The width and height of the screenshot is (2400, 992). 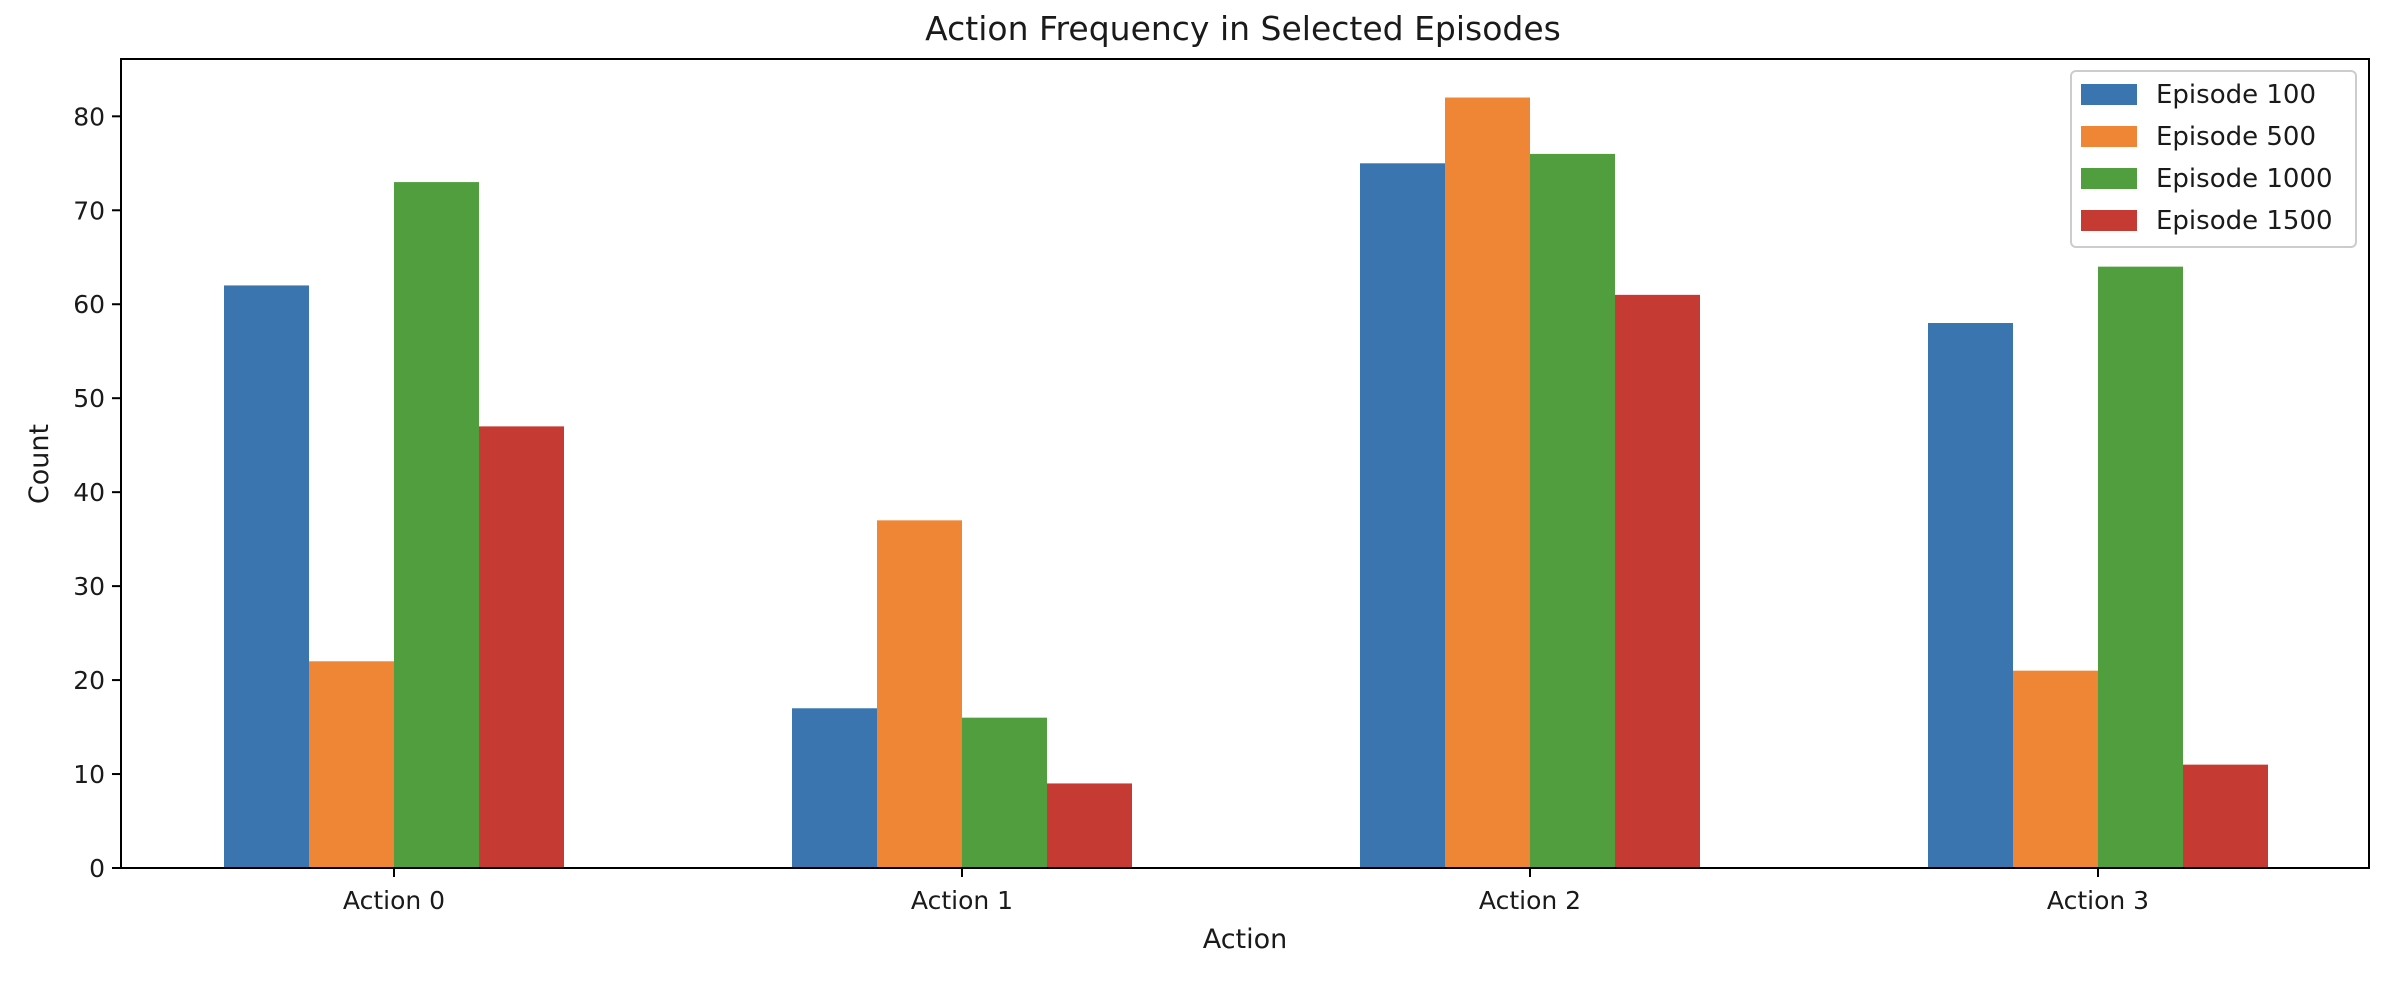 I want to click on x-axis-label: Action, so click(x=1245, y=939).